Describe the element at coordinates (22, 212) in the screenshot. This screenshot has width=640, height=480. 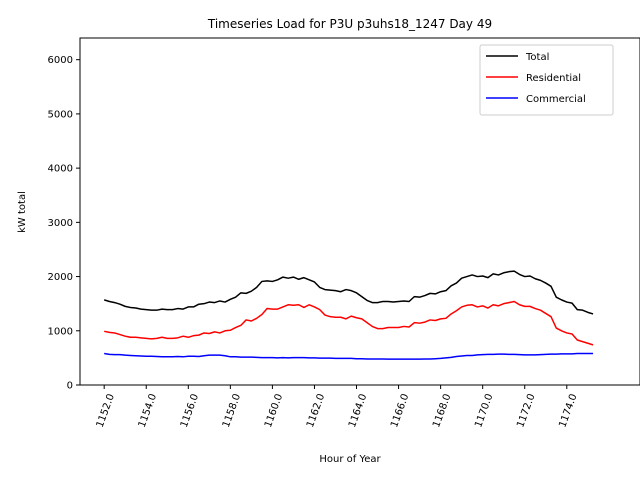
I see `y-axis-label: kW total` at that location.